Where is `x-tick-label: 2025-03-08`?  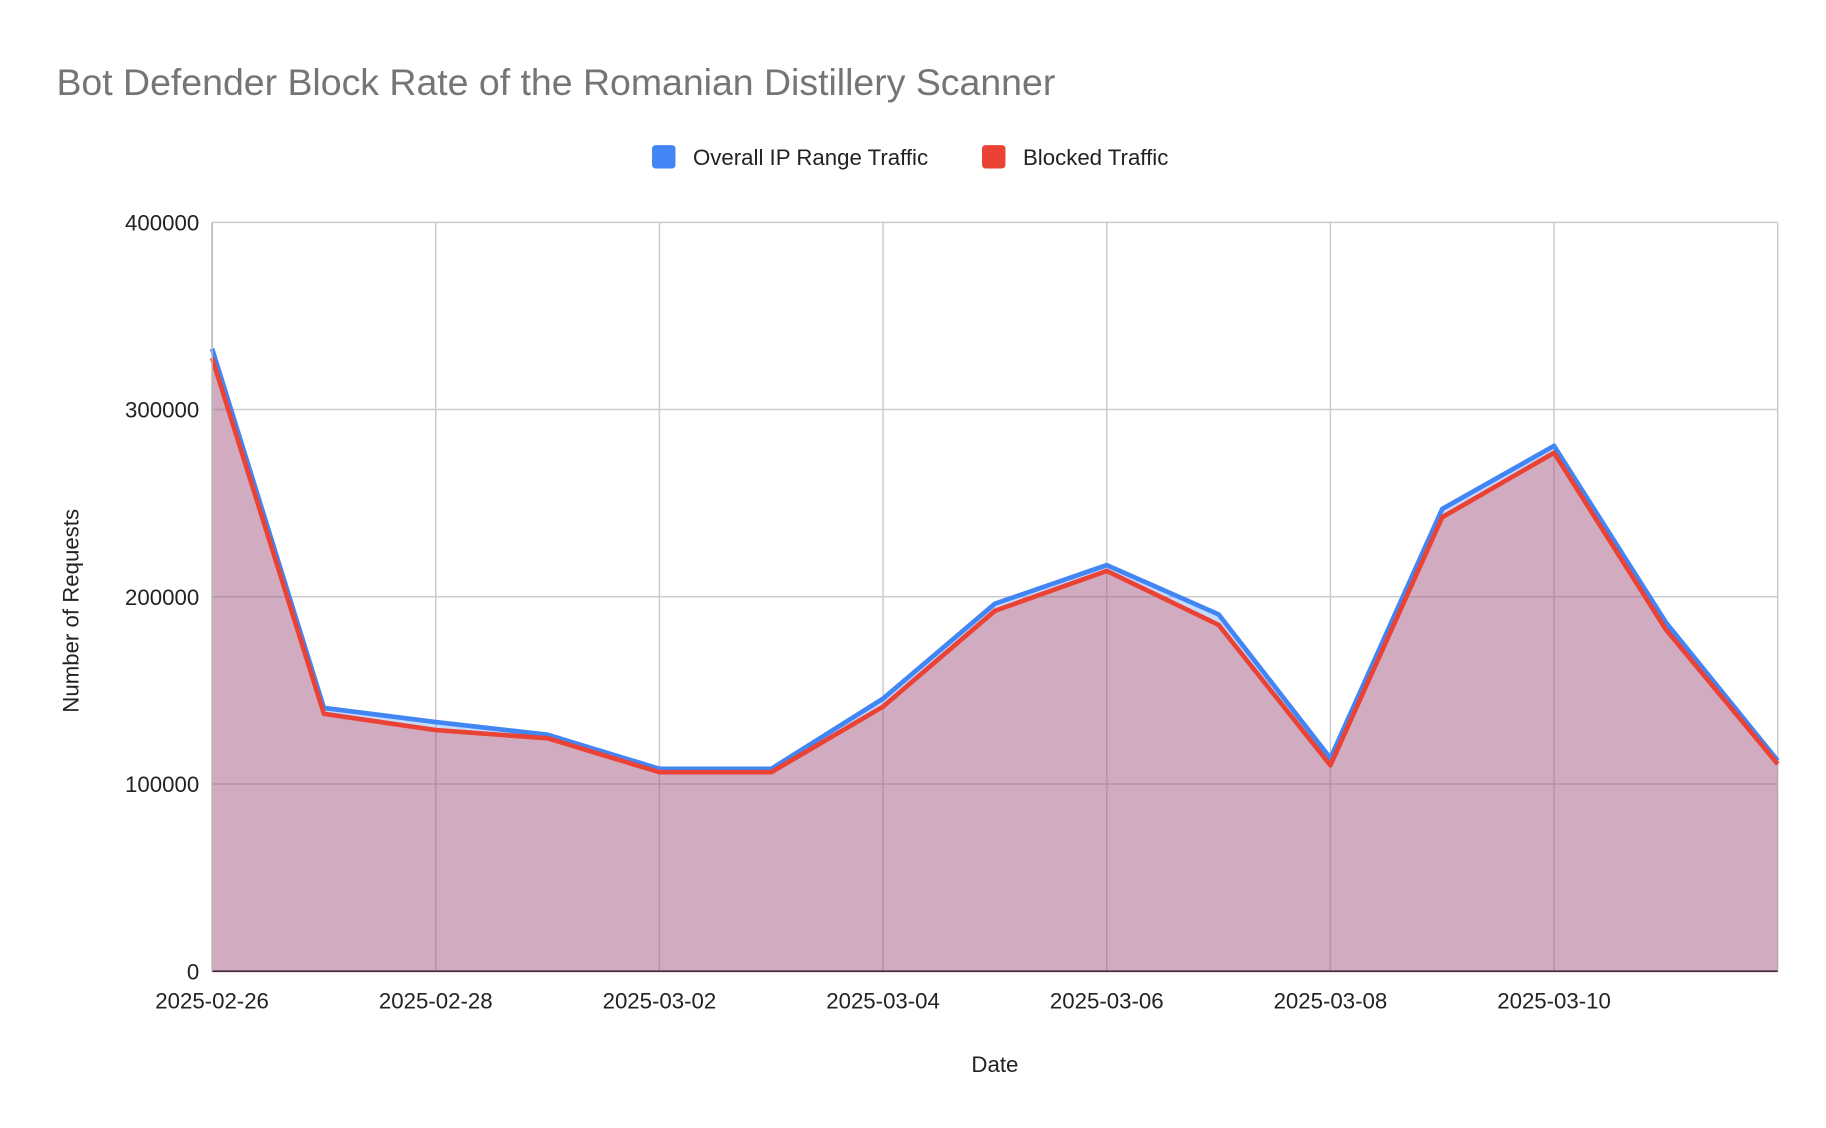 x-tick-label: 2025-03-08 is located at coordinates (1331, 1001).